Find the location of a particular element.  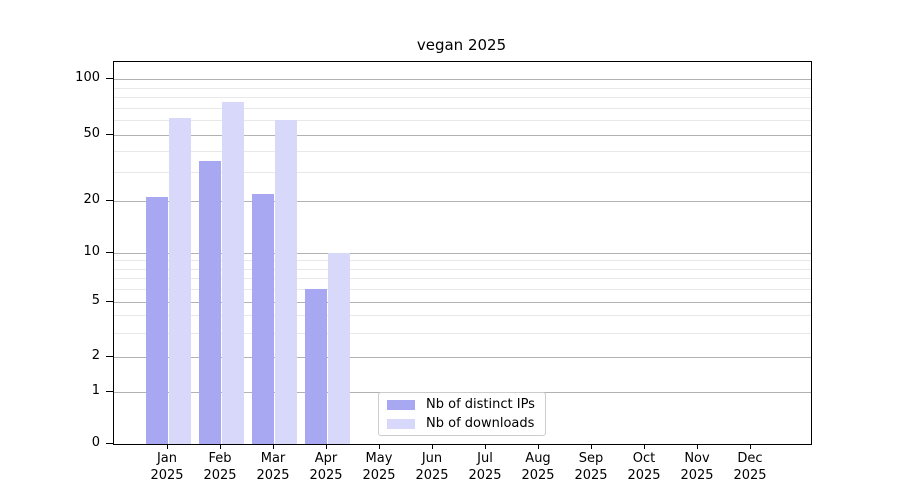

legend-item-distinct-ips: Nb of distinct IPs is located at coordinates (462, 405).